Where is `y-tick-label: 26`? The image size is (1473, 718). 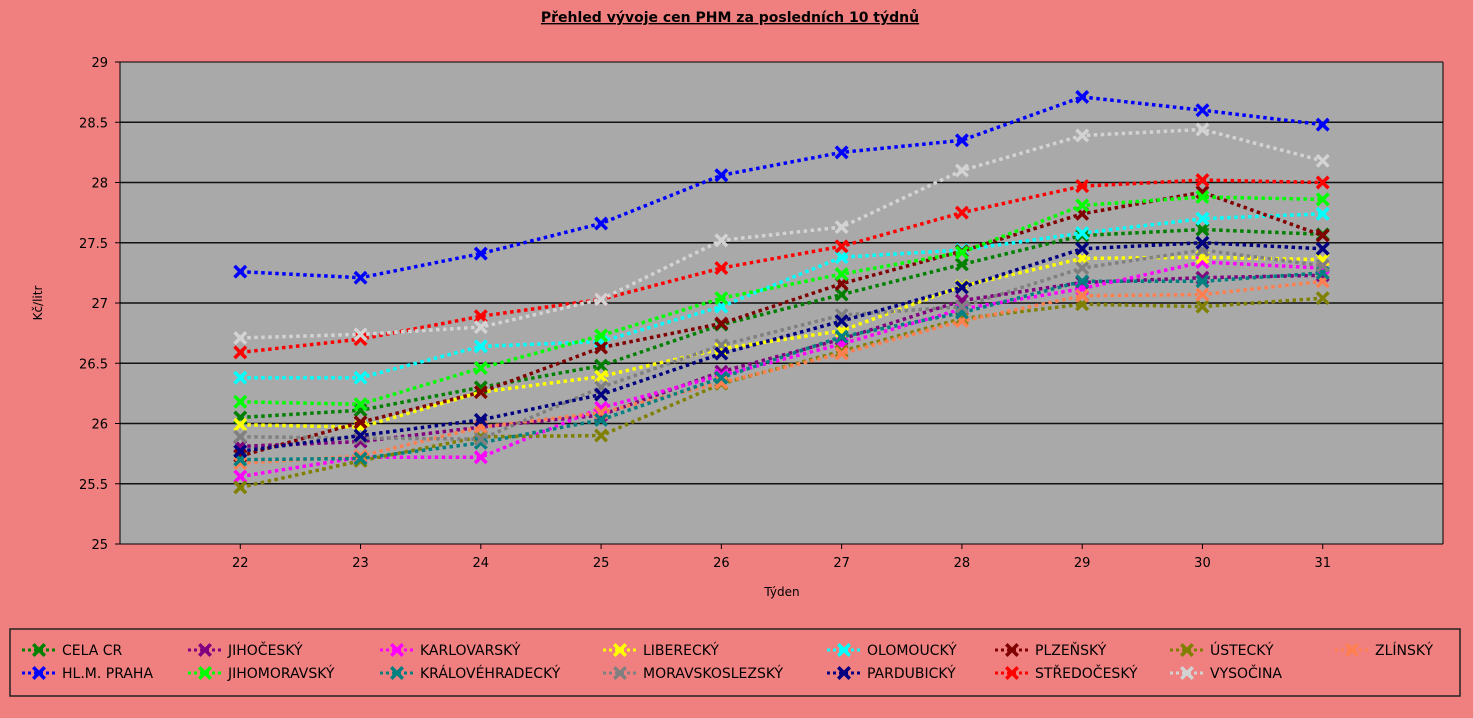
y-tick-label: 26 is located at coordinates (99, 425).